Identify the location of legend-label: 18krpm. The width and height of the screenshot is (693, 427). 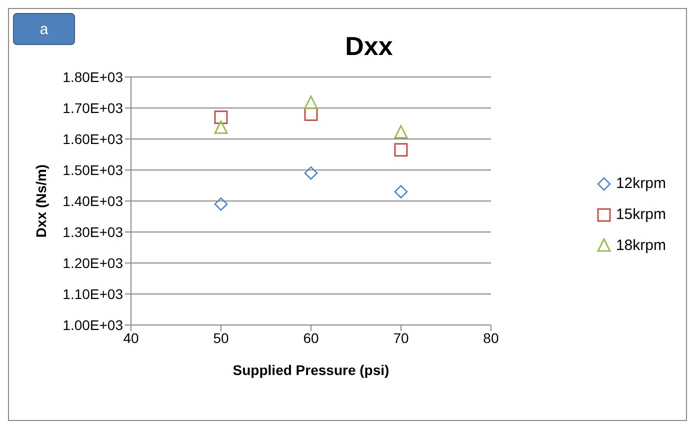
(641, 245).